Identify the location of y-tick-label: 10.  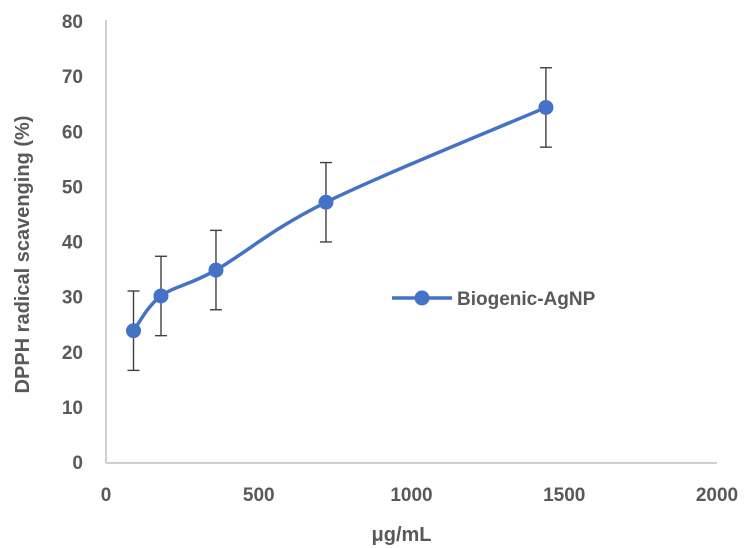
(72, 408).